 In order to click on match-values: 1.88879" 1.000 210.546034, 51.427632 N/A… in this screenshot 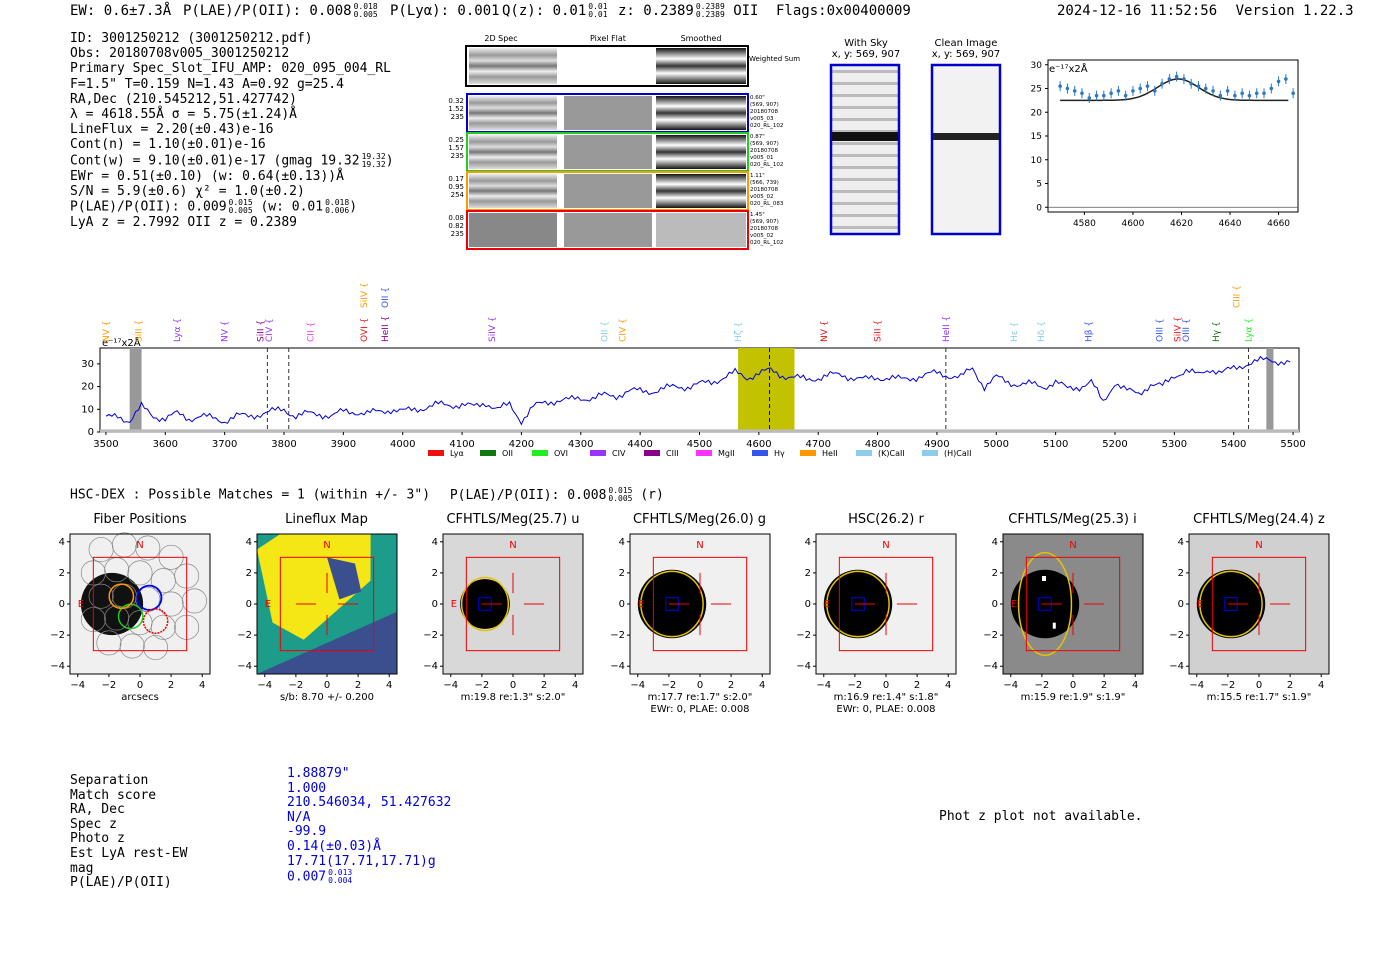, I will do `click(369, 826)`.